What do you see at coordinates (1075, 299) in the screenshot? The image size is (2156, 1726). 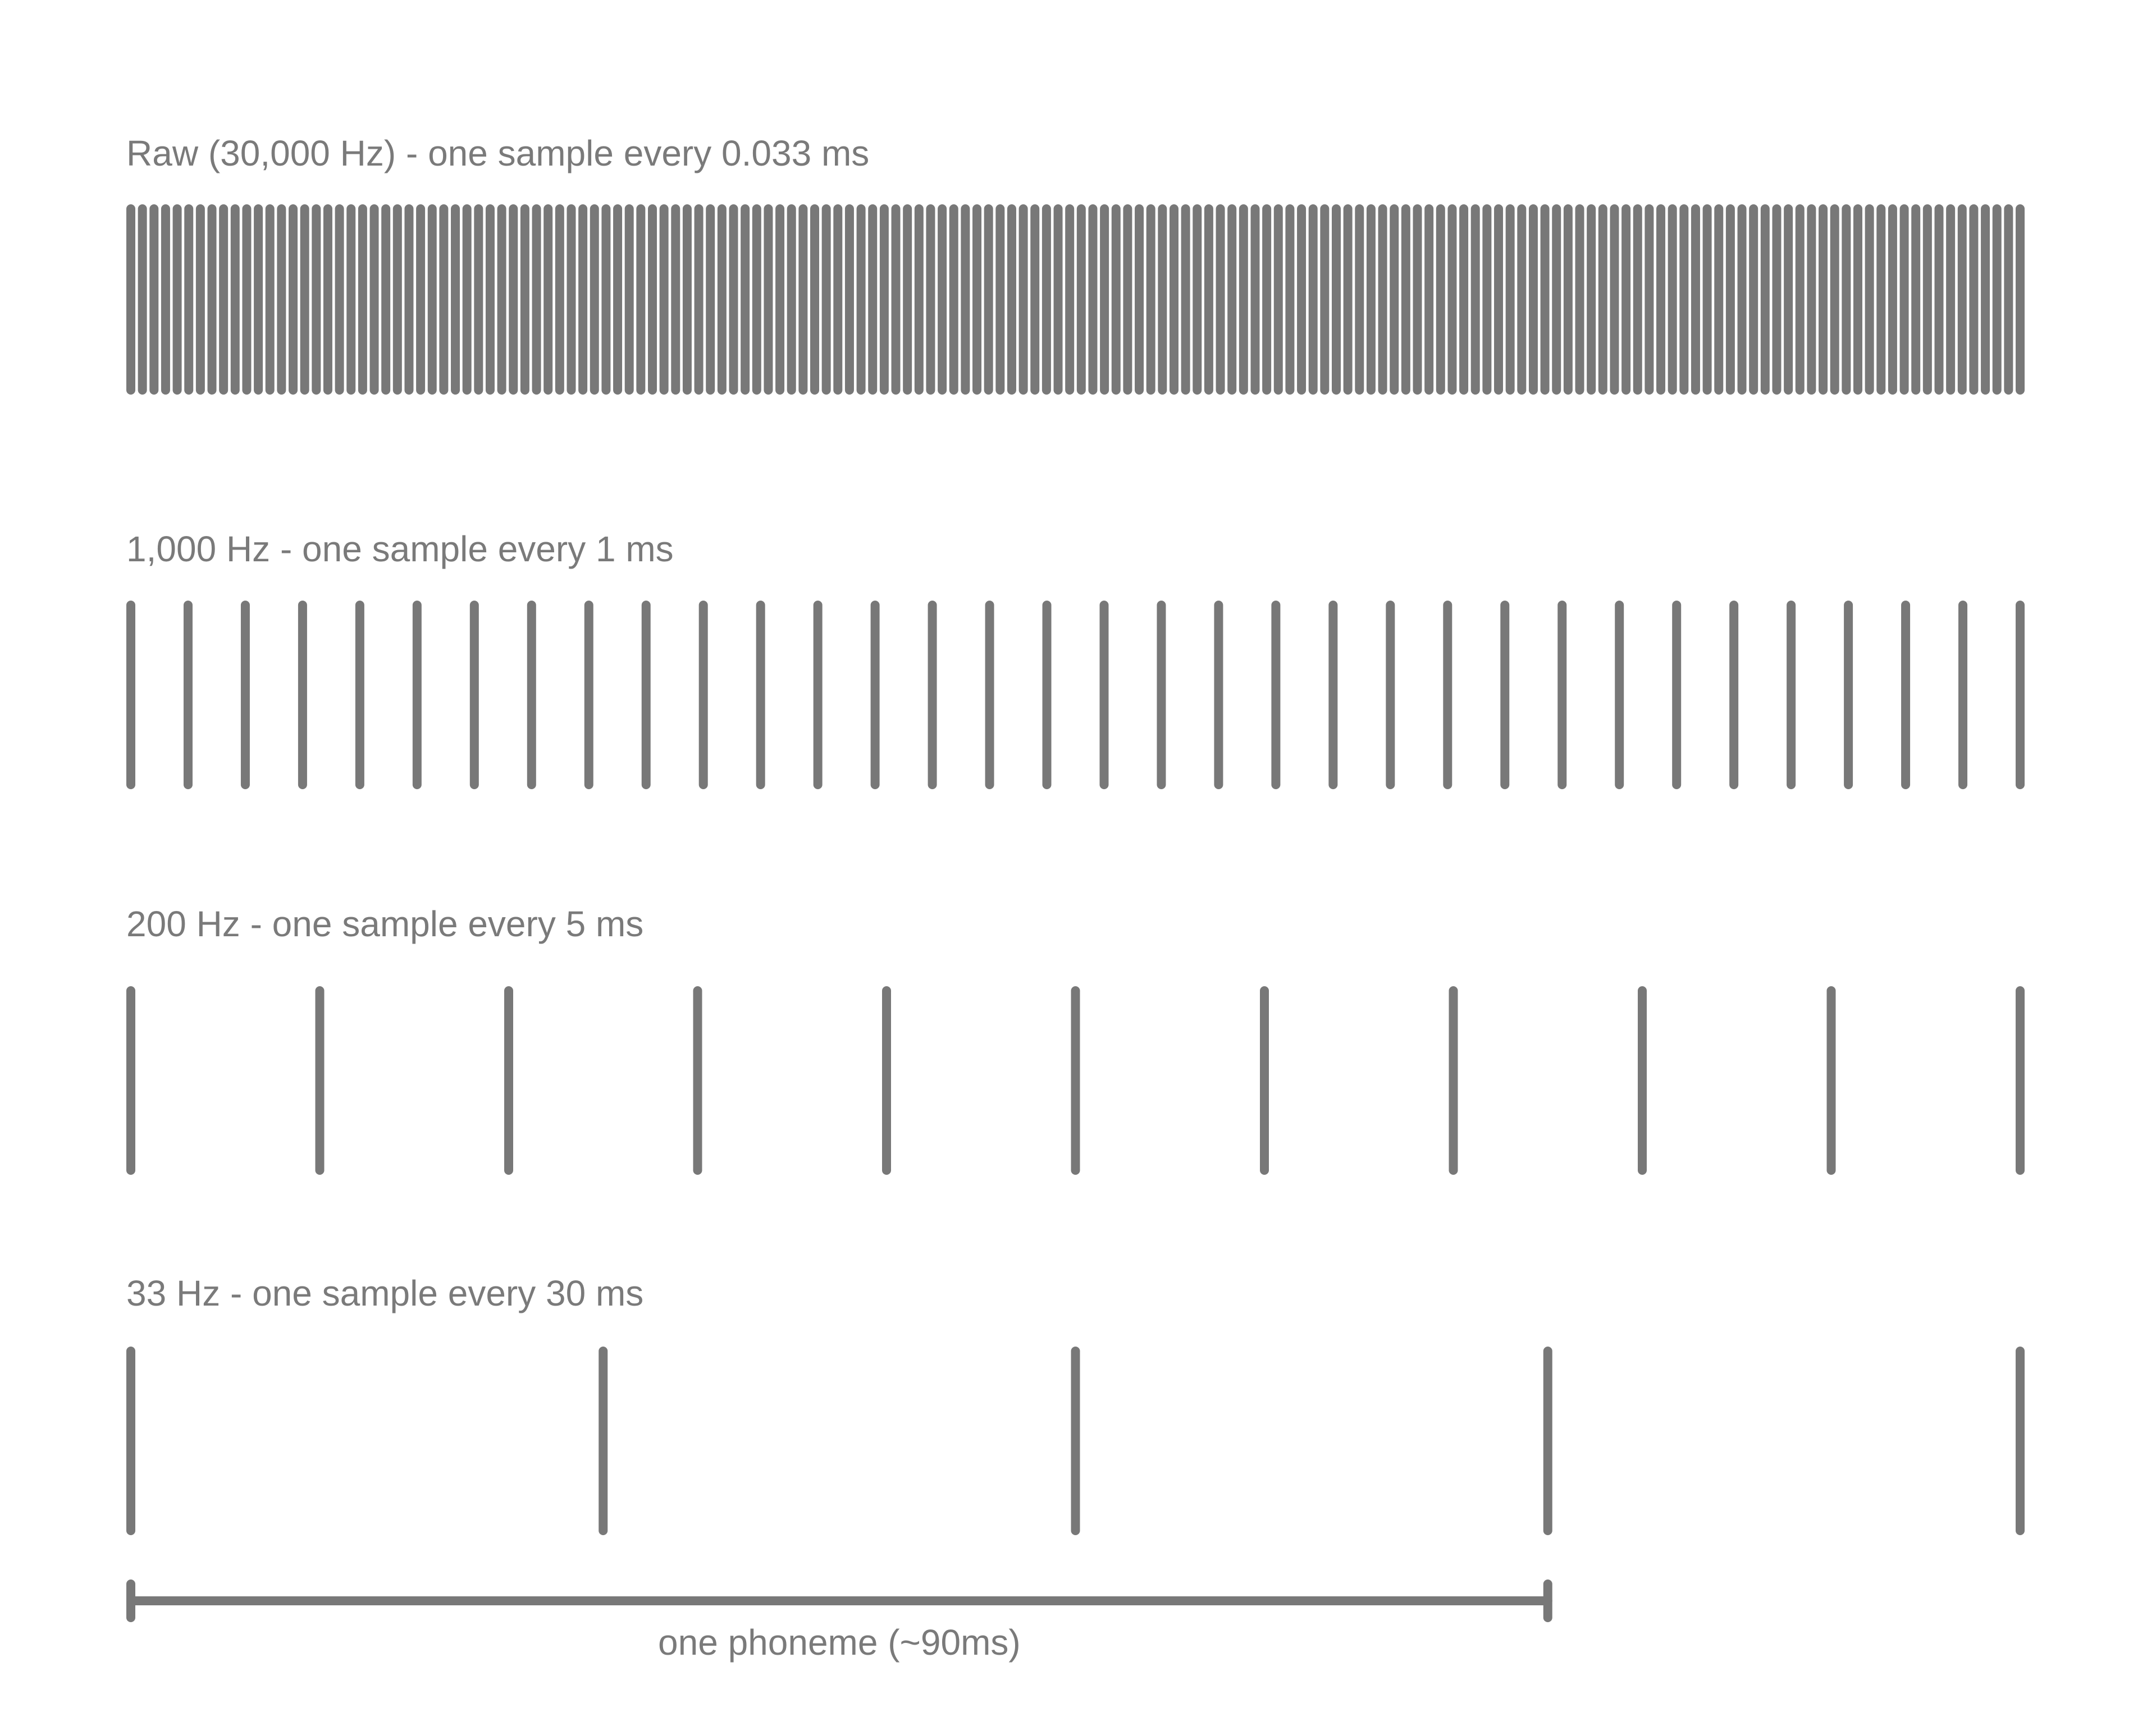 I see `row-raw-ticks` at bounding box center [1075, 299].